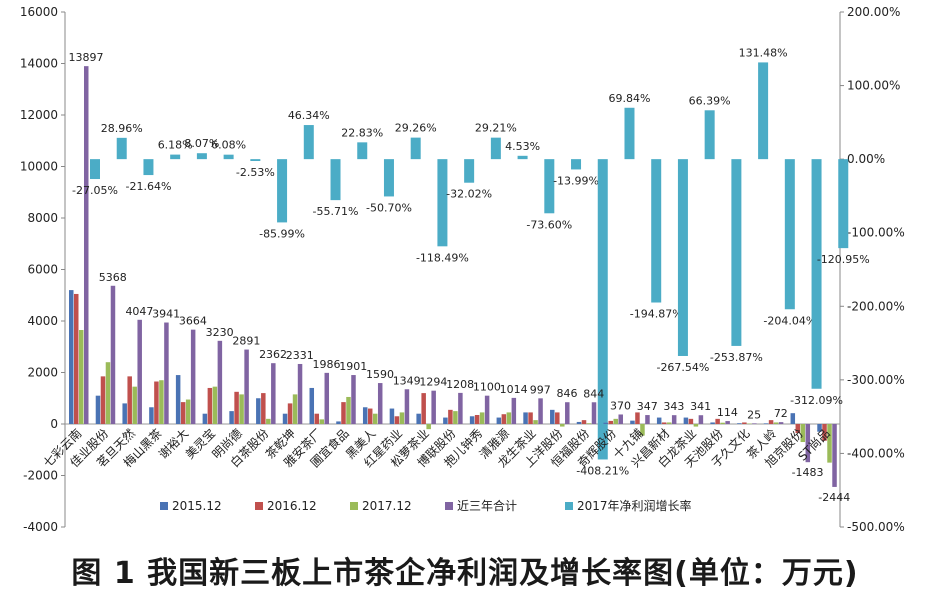 Image resolution: width=930 pixels, height=592 pixels. I want to click on total-data-label: 347, so click(647, 406).